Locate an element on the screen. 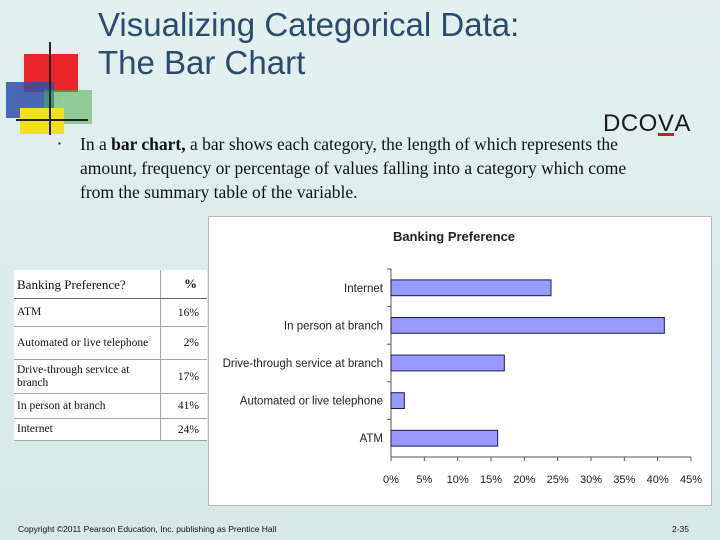 The height and width of the screenshot is (540, 720). x-tick-label: 40% is located at coordinates (658, 480).